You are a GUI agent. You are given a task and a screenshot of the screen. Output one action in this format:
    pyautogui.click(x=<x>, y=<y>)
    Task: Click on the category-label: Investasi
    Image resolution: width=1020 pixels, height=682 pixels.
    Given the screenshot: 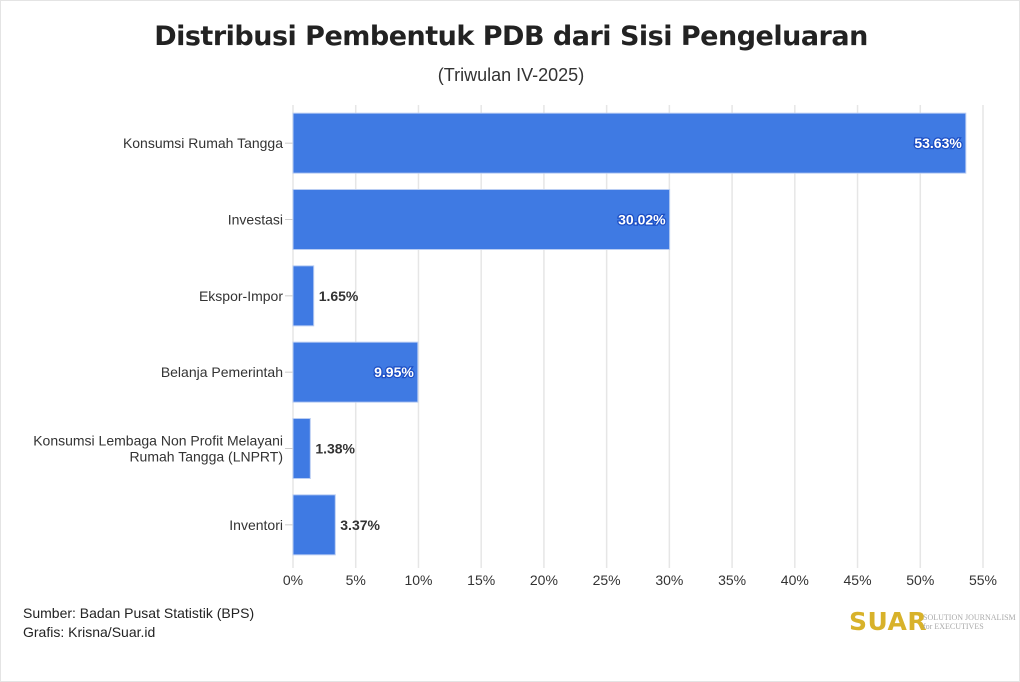 What is the action you would take?
    pyautogui.click(x=255, y=220)
    